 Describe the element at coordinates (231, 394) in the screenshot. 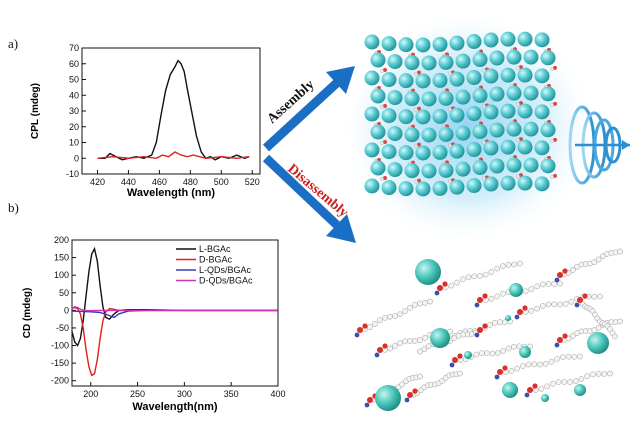

I see `x-tick-label: 350` at that location.